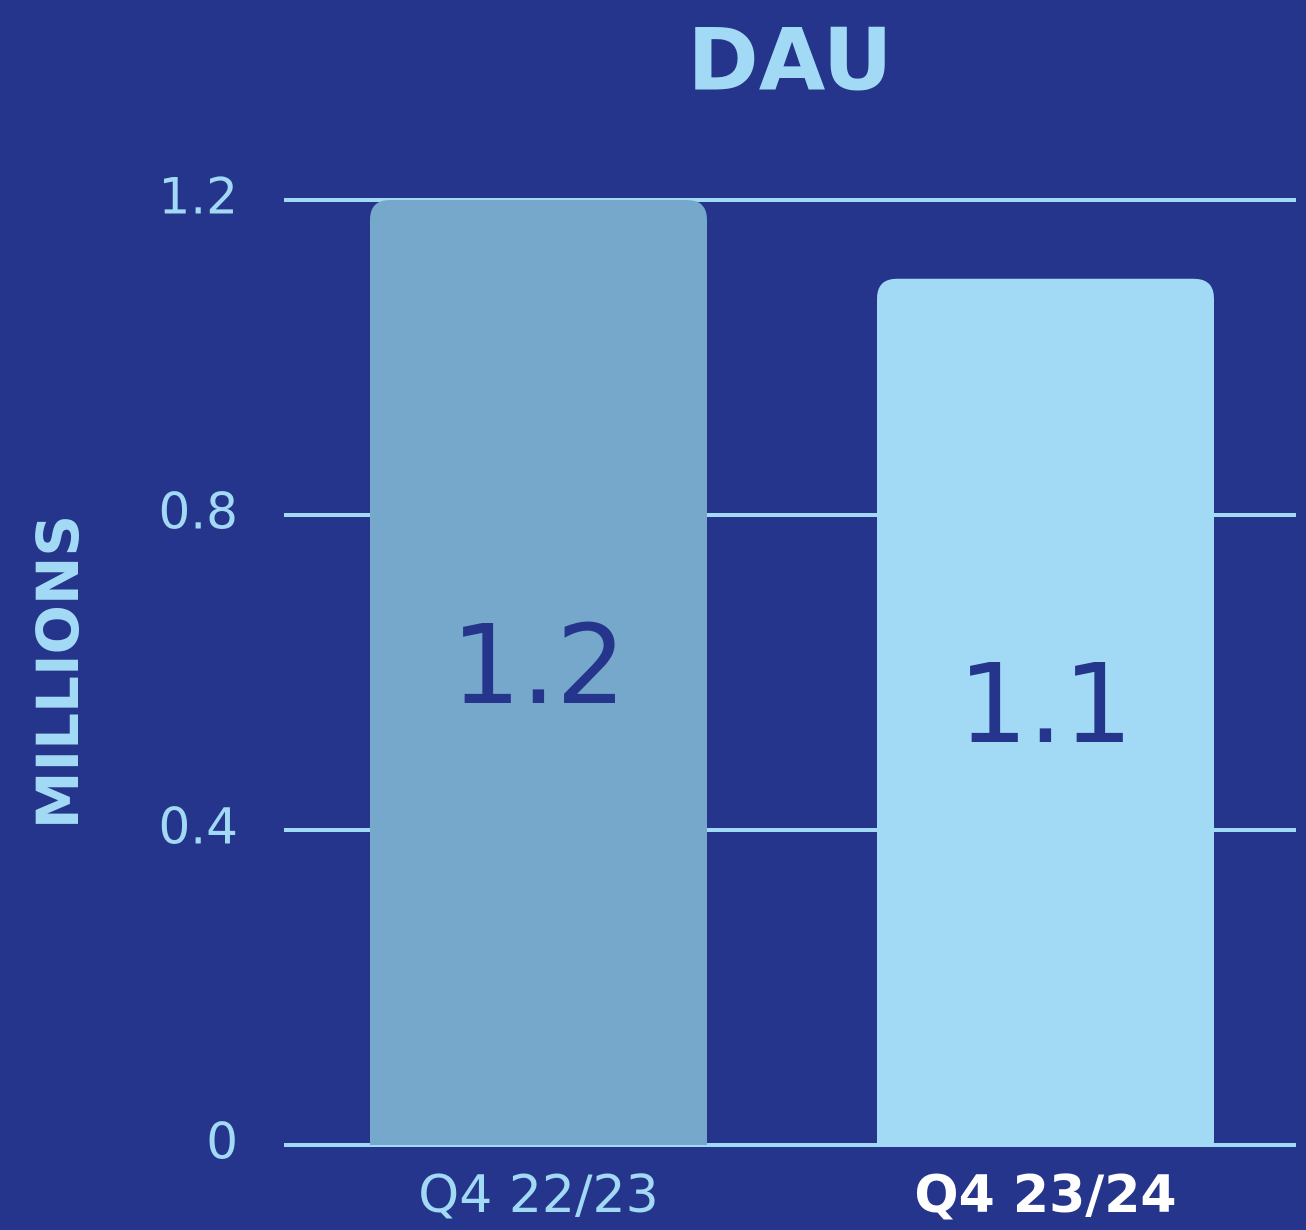 The width and height of the screenshot is (1306, 1230). I want to click on y-tick-label: 0, so click(222, 1142).